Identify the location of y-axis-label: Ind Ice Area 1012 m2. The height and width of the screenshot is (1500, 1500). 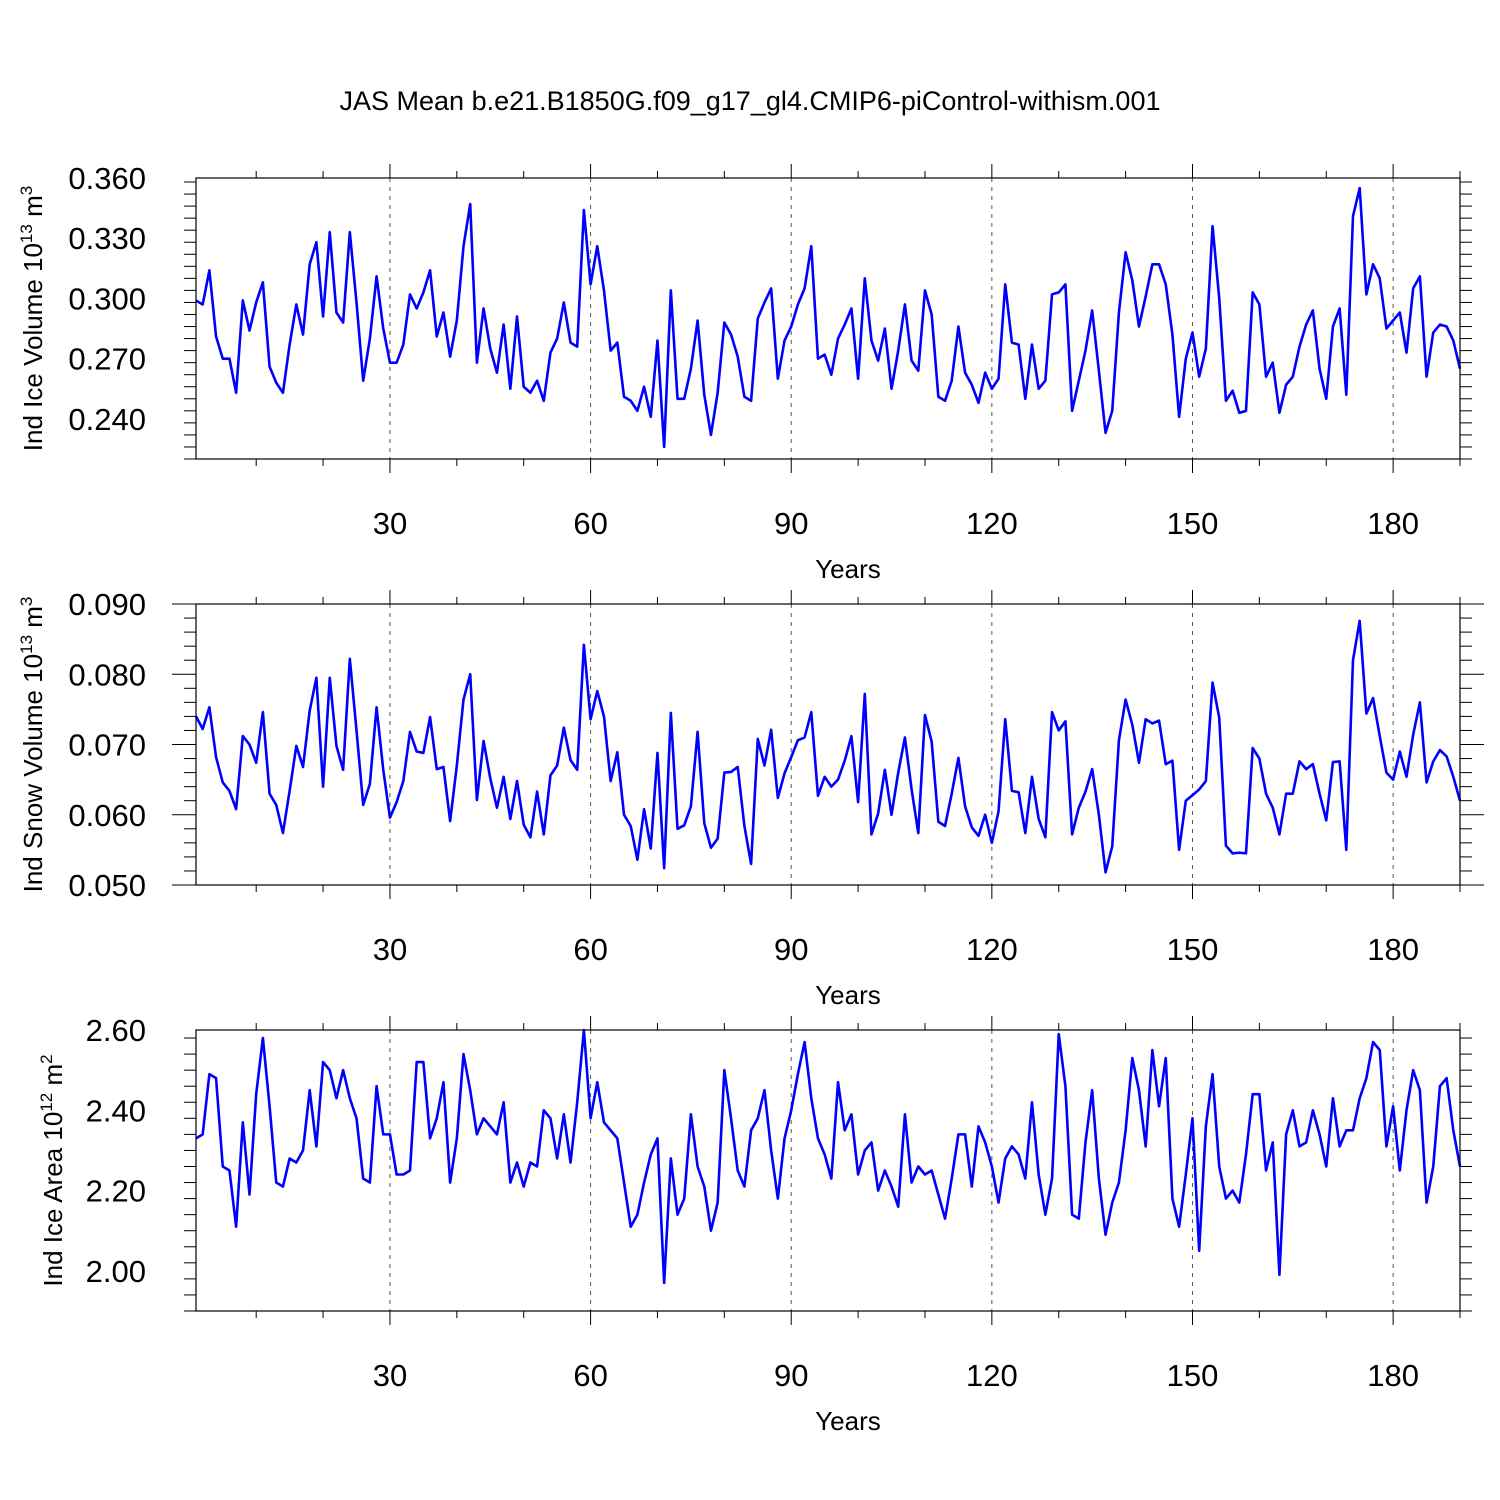
(52, 1170).